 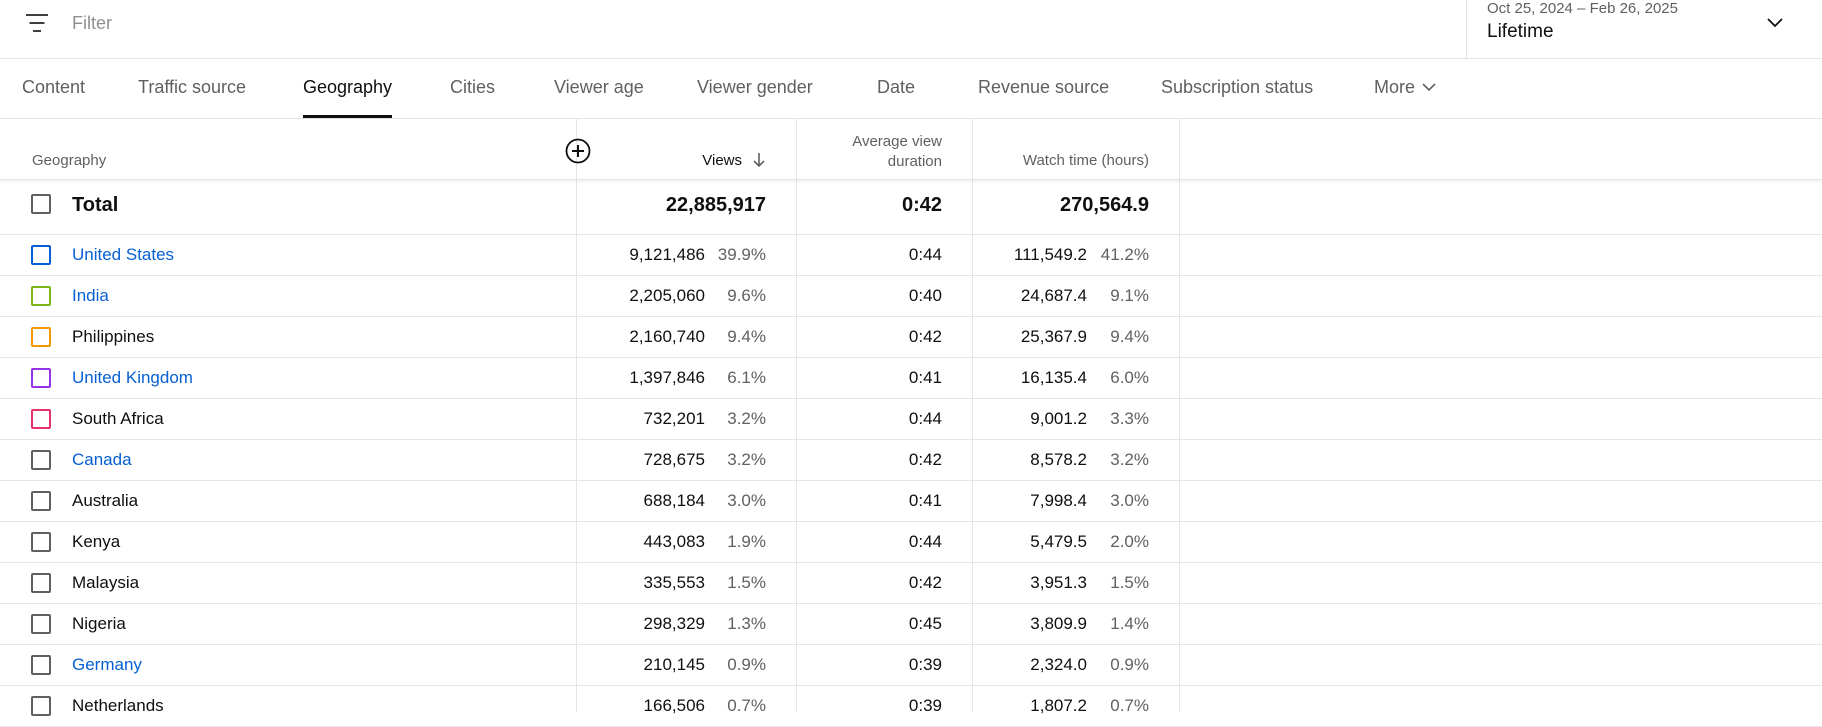 What do you see at coordinates (674, 459) in the screenshot?
I see `views-value: 728,675` at bounding box center [674, 459].